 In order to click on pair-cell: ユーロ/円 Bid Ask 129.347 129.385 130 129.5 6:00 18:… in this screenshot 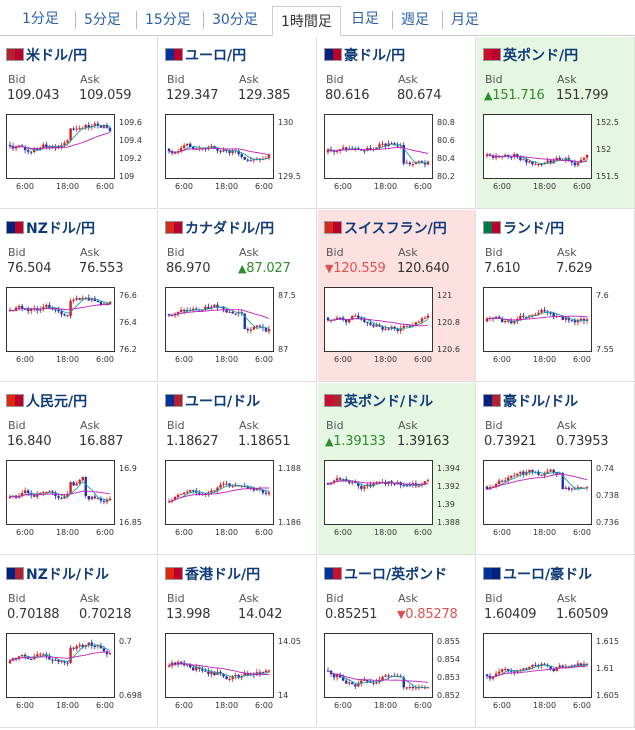, I will do `click(238, 123)`.